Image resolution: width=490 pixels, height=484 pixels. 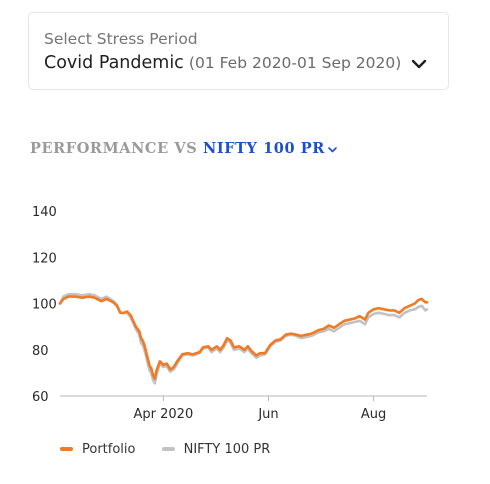 I want to click on chart-legend: Portfolio NIFTY 100 PR, so click(x=176, y=448).